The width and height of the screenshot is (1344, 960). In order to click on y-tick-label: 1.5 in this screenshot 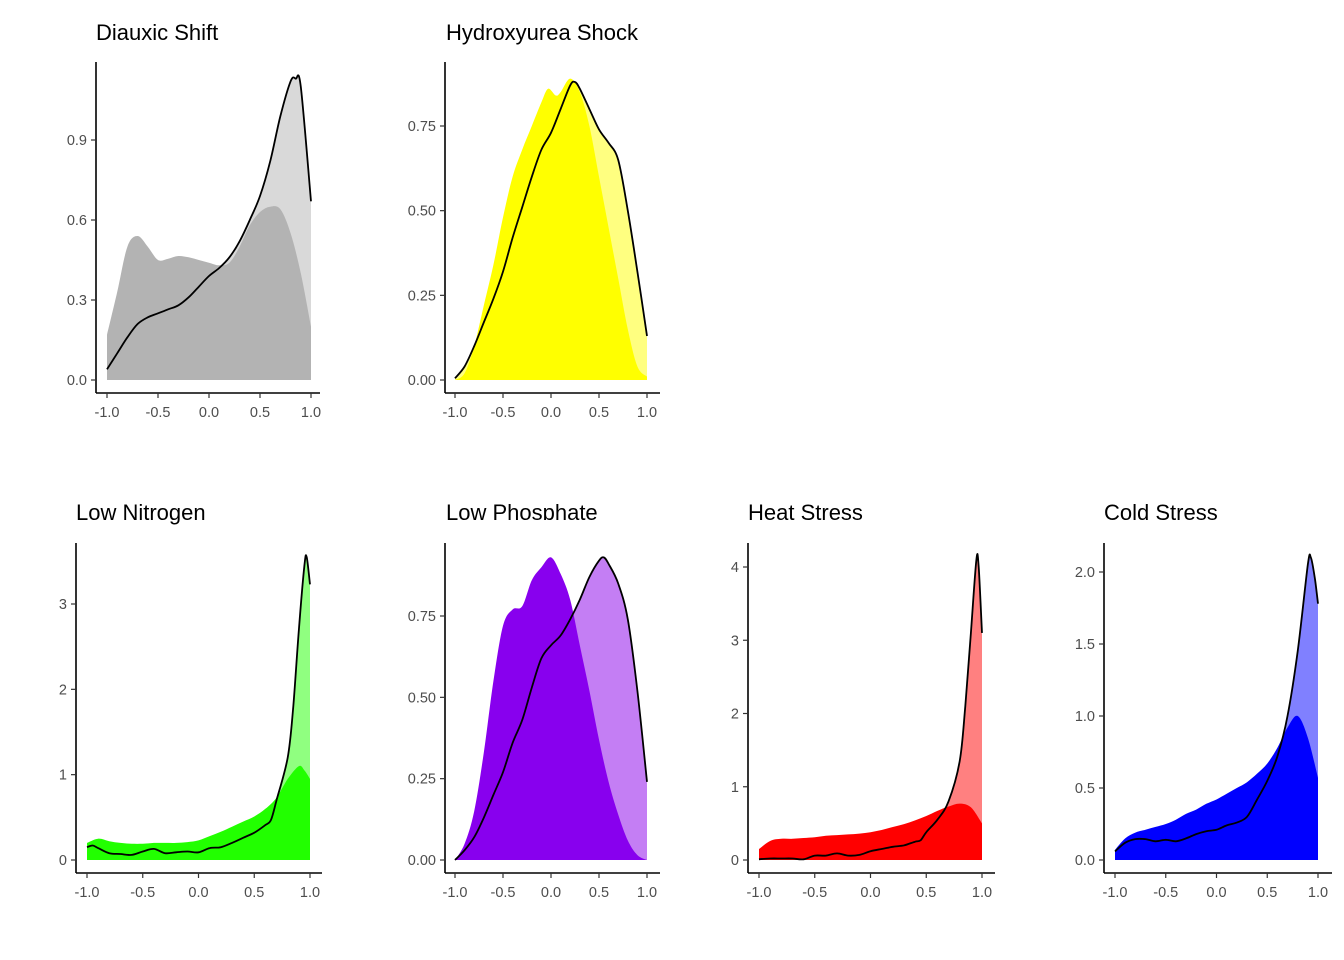, I will do `click(1085, 645)`.